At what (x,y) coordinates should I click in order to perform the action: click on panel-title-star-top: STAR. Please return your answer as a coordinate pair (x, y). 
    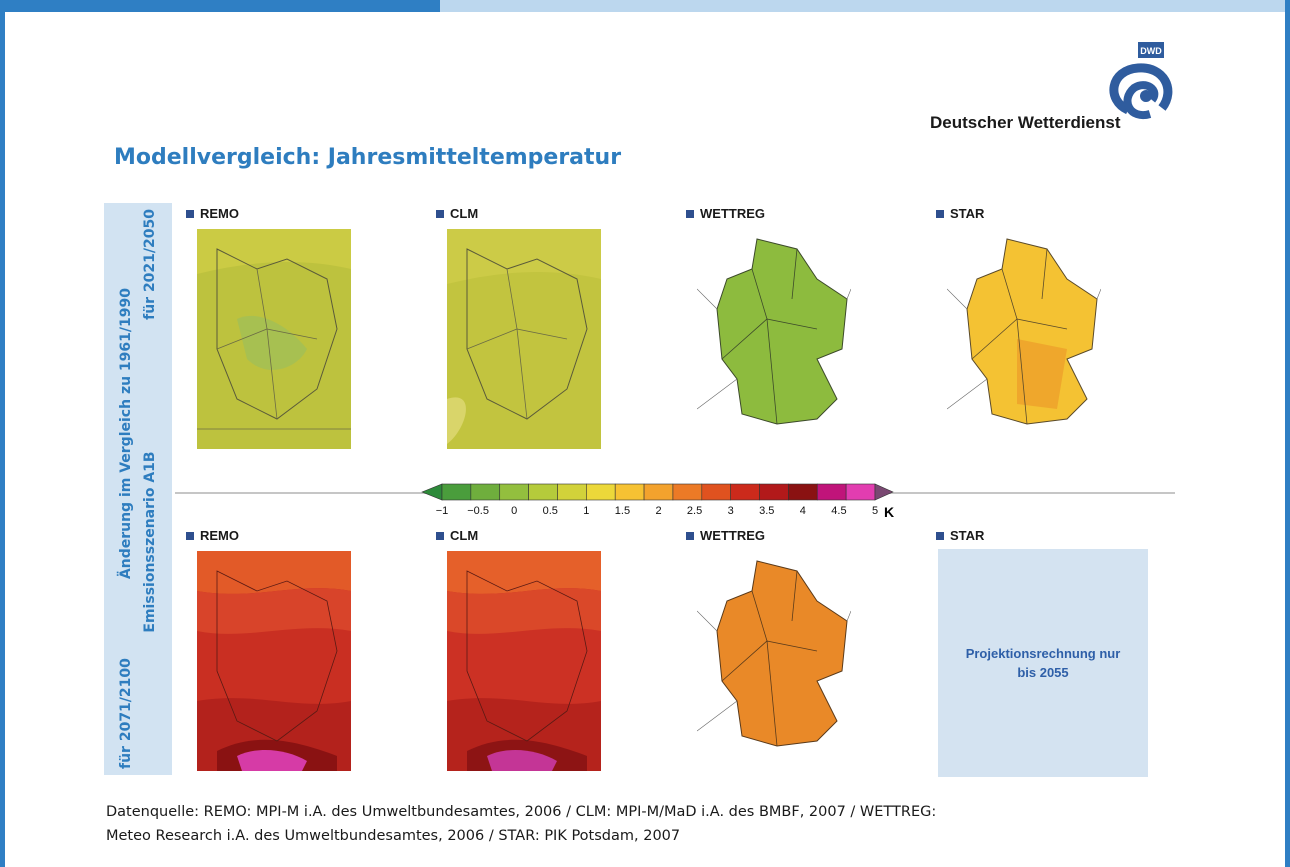
    Looking at the image, I should click on (960, 213).